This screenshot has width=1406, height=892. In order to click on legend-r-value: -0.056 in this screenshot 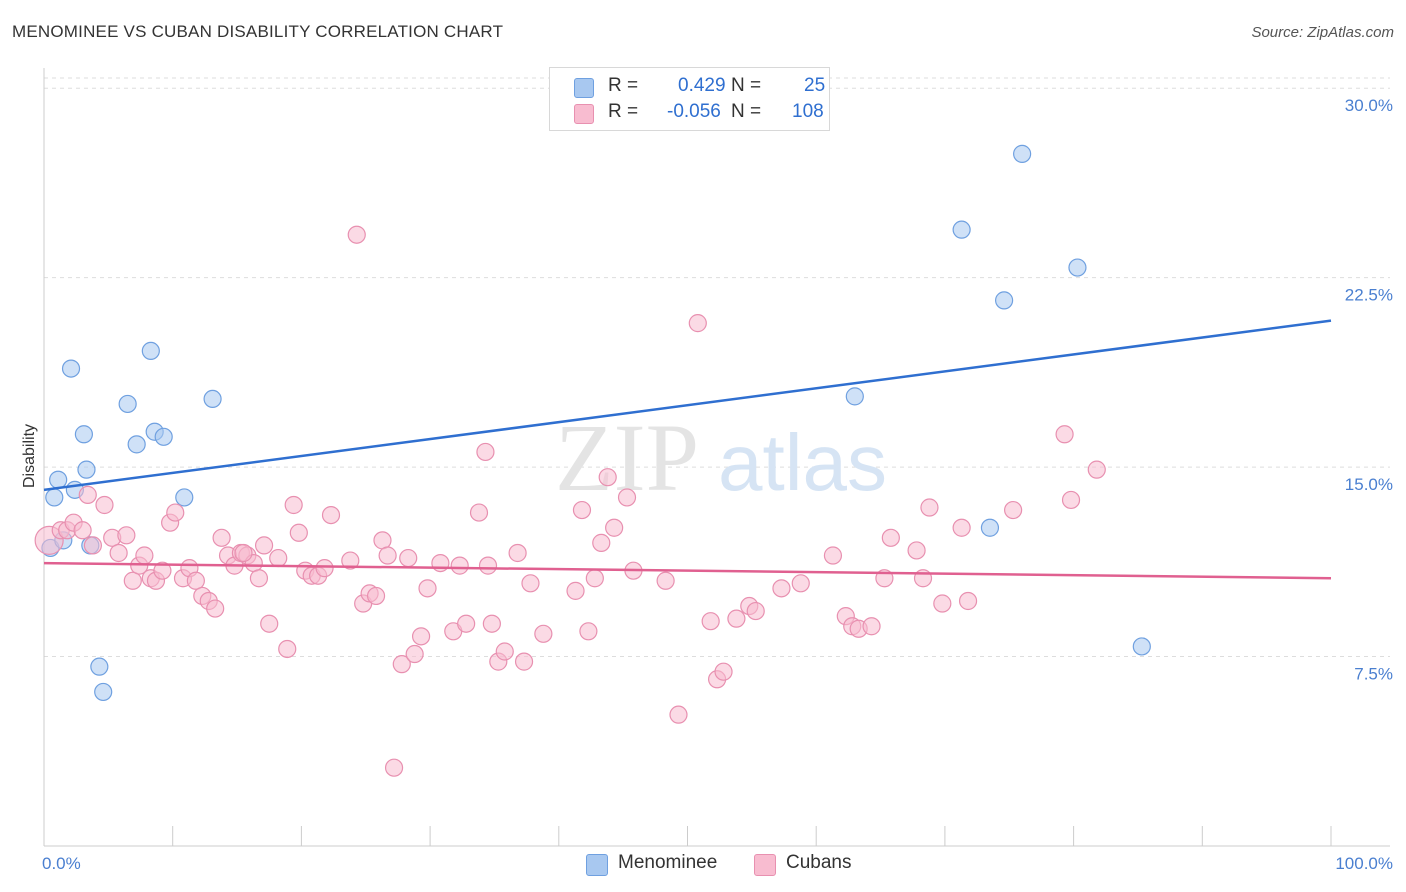, I will do `click(694, 111)`.